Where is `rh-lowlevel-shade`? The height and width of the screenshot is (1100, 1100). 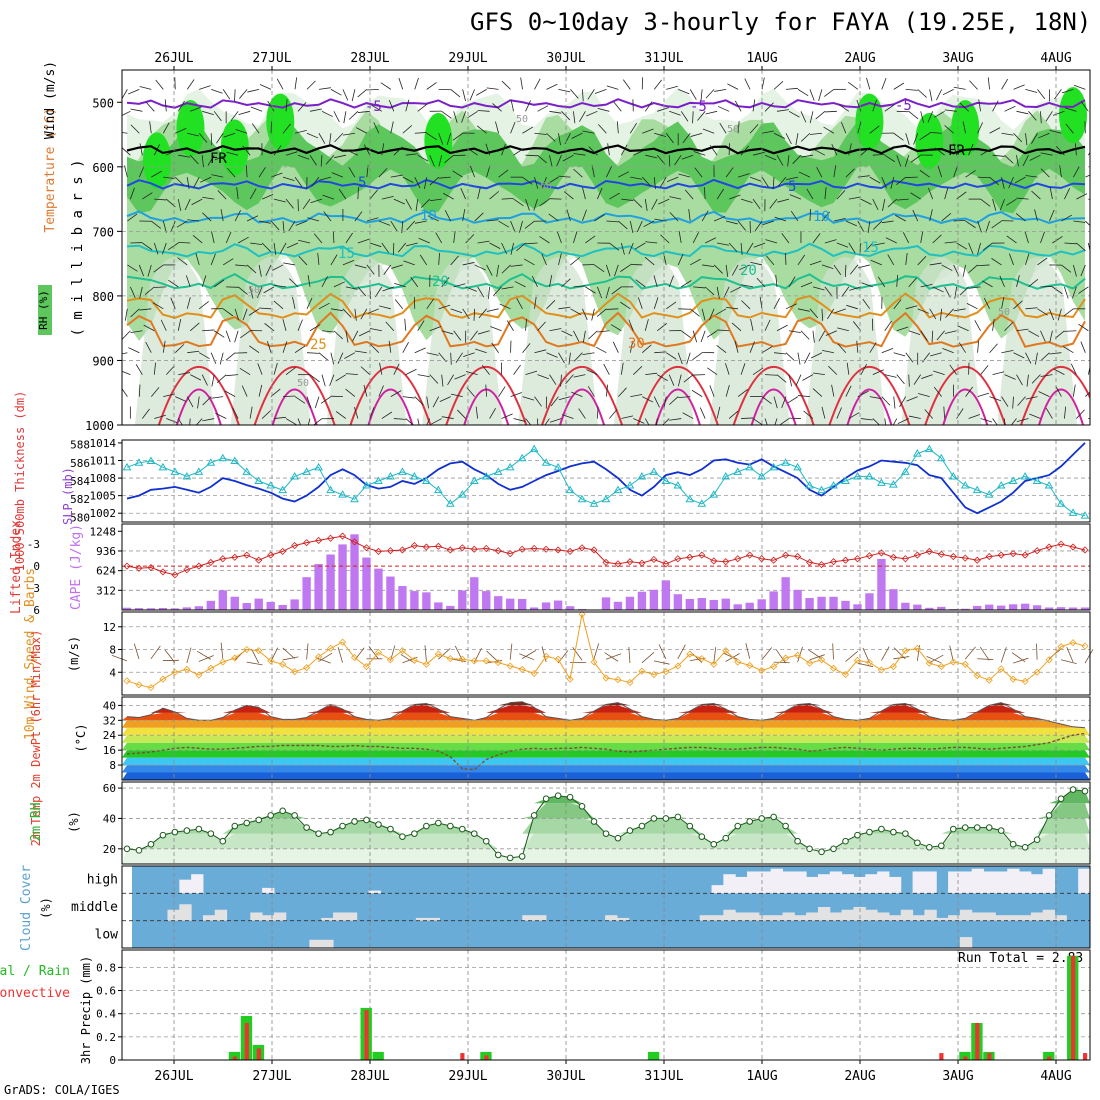
rh-lowlevel-shade is located at coordinates (941, 341).